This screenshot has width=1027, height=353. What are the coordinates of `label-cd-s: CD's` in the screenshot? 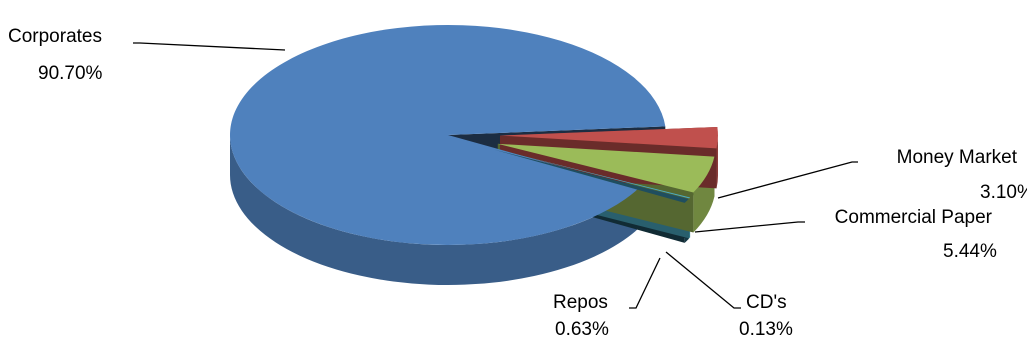 It's located at (766, 302).